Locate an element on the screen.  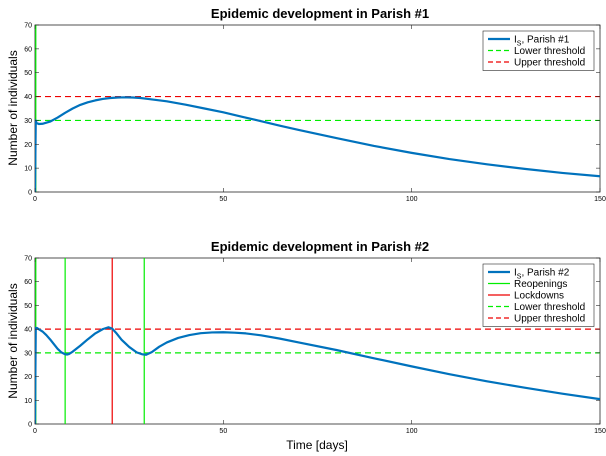
legend-label: IS, Parish #2 is located at coordinates (542, 274).